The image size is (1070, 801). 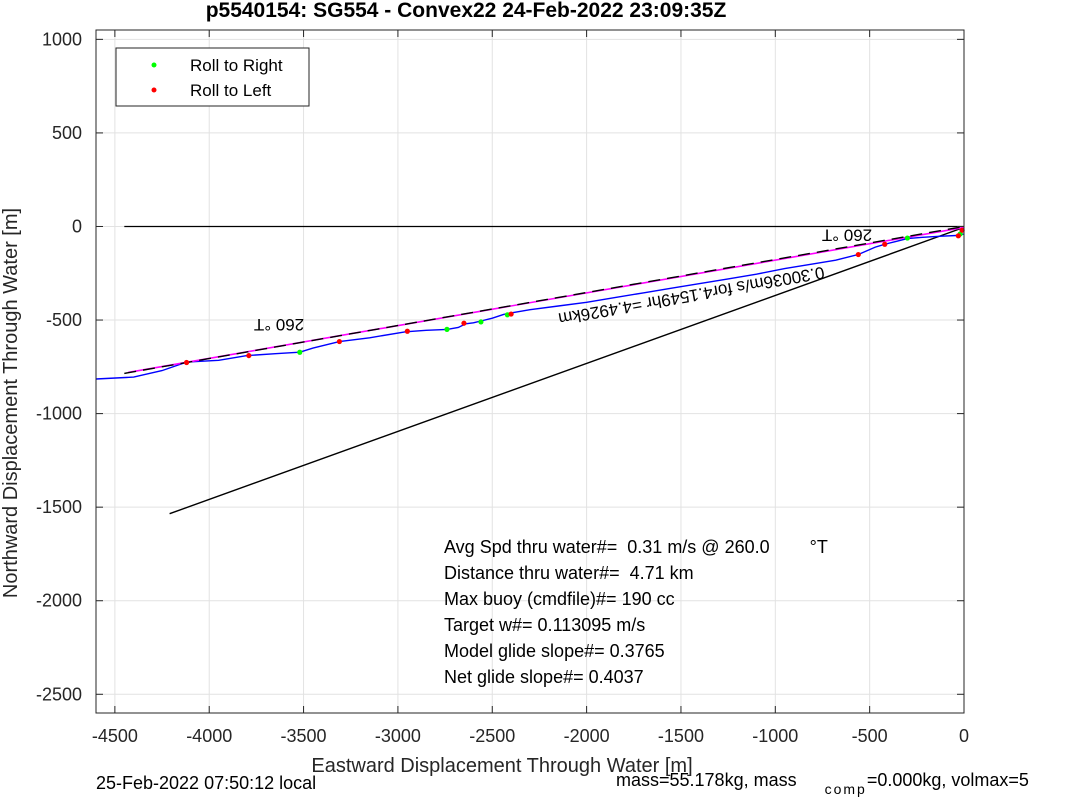 I want to click on stat-distance: Distance thru water#= 4.71 km, so click(x=569, y=573).